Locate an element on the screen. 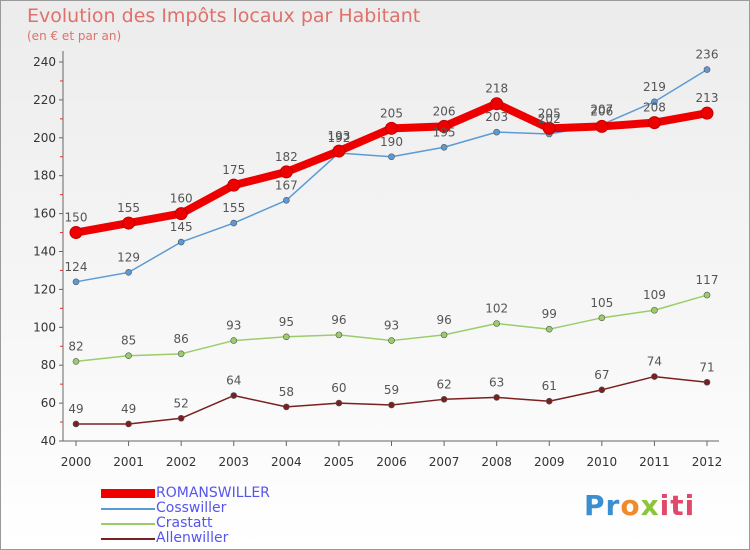 The image size is (750, 550). data-label: 49 is located at coordinates (75, 409).